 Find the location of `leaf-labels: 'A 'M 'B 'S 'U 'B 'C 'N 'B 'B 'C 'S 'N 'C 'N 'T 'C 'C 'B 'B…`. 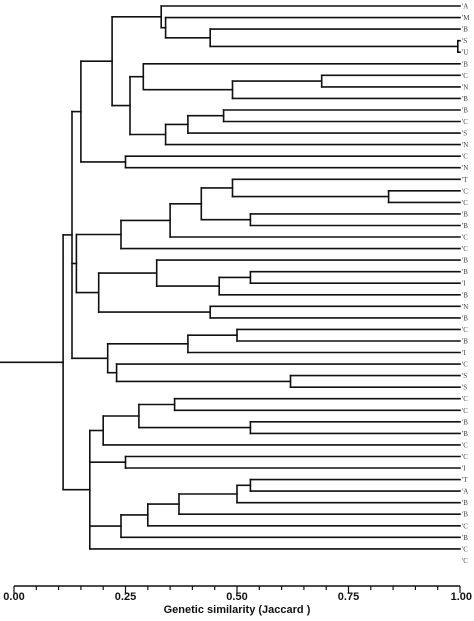

leaf-labels: 'A 'M 'B 'S 'U 'B 'C 'N 'B 'B 'C 'S 'N 'C 'N 'T 'C 'C 'B 'B… is located at coordinates (466, 284).